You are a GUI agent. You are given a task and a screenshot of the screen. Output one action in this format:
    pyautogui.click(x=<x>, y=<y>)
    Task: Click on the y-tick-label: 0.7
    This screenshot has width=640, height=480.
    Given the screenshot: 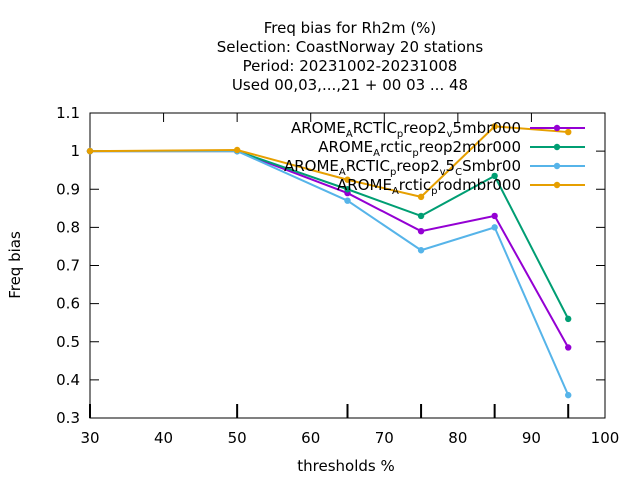 What is the action you would take?
    pyautogui.click(x=68, y=266)
    